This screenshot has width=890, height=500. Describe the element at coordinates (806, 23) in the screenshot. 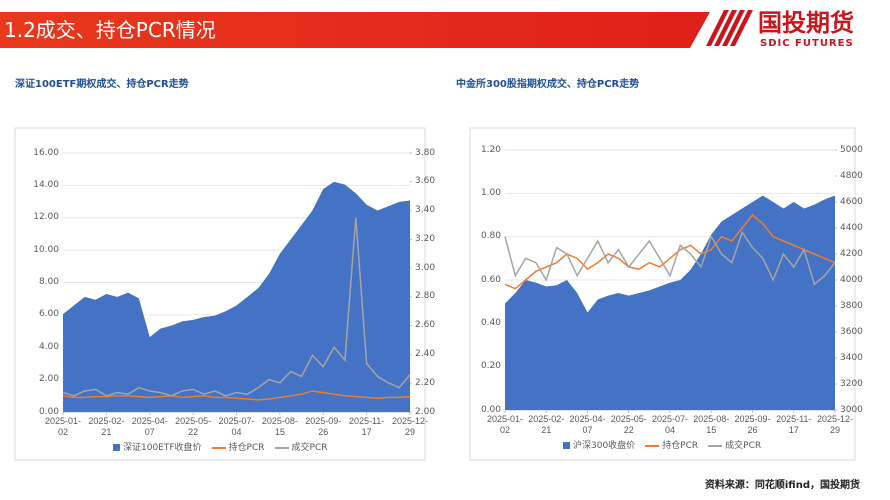

I see `logo-text: 国投期货` at that location.